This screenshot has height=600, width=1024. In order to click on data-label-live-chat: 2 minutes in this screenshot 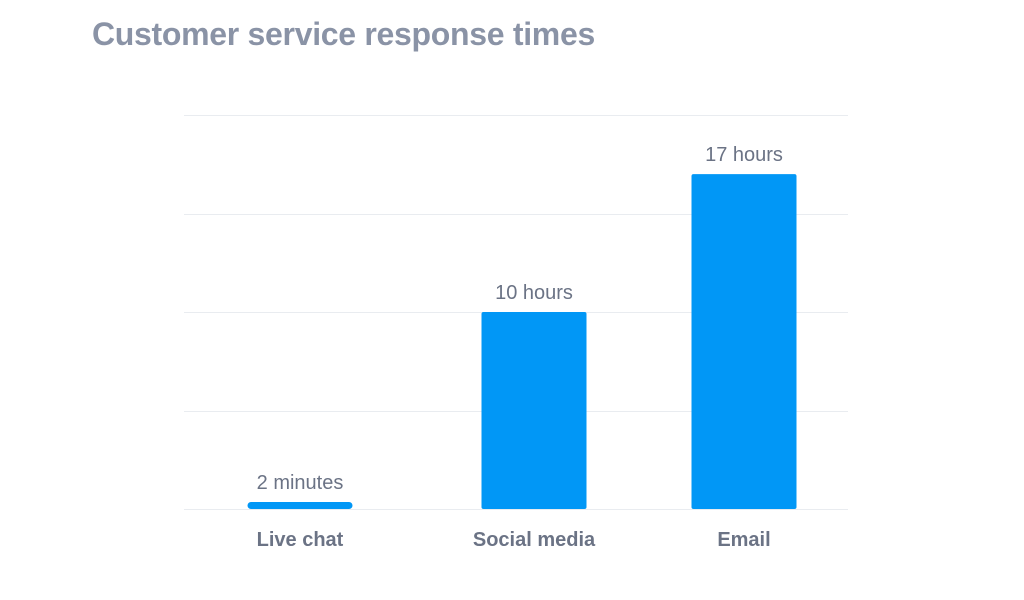, I will do `click(300, 483)`.